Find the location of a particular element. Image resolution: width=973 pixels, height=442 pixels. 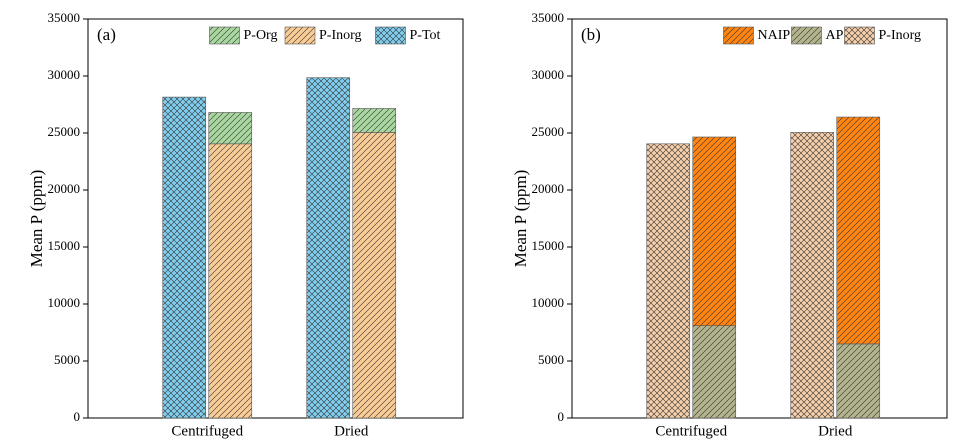

legend-label: P-Org is located at coordinates (261, 35).